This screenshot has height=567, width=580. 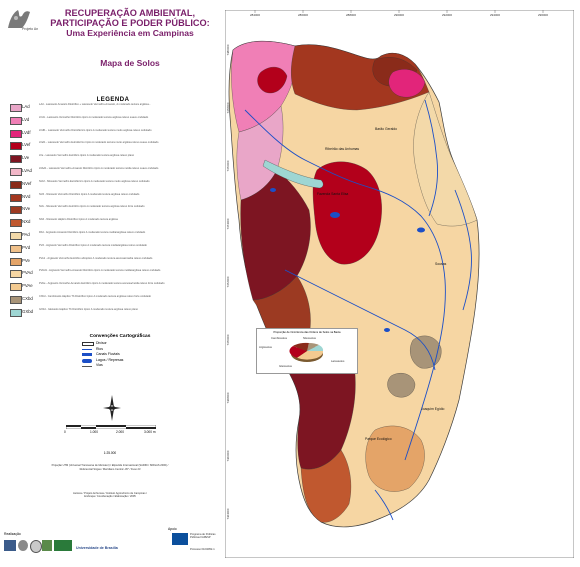 What do you see at coordinates (26, 119) in the screenshot?
I see `legend-code: LVd` at bounding box center [26, 119].